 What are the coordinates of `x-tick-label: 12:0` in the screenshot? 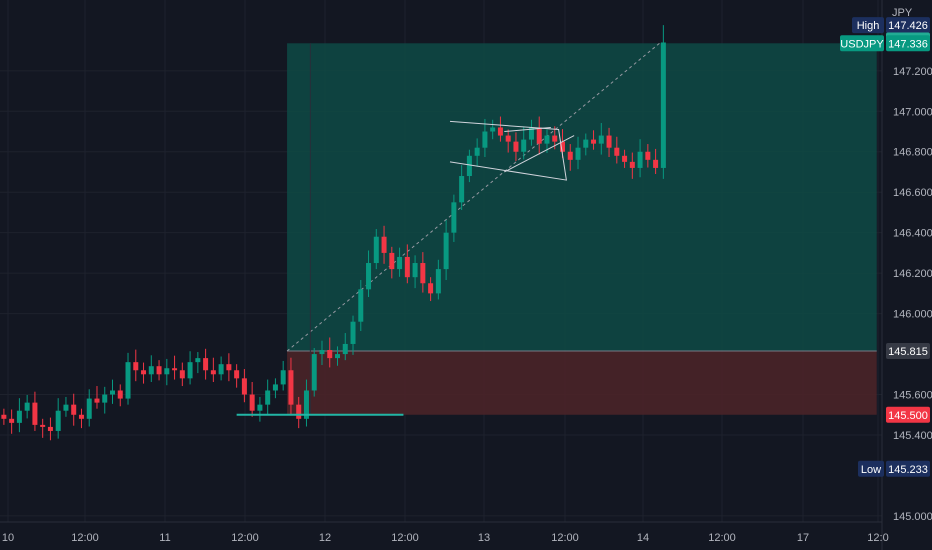 It's located at (877, 538).